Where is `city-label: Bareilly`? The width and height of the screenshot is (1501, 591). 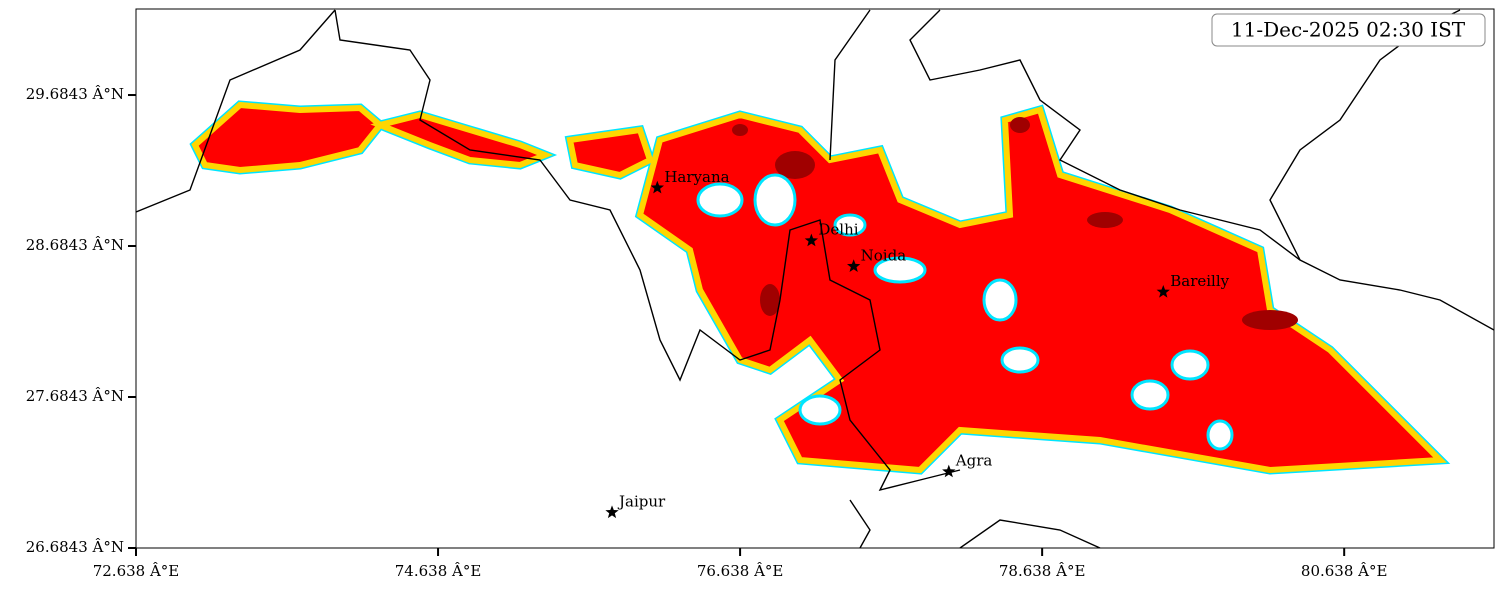 city-label: Bareilly is located at coordinates (1199, 281).